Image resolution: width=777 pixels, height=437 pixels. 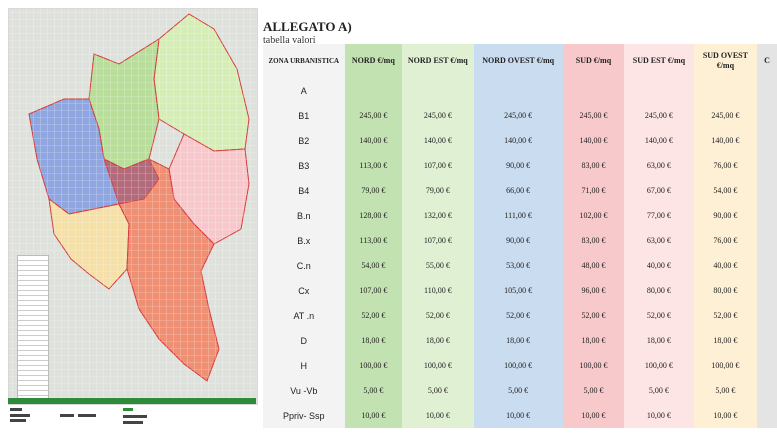 What do you see at coordinates (593, 190) in the screenshot?
I see `value-cell: 71,00 €` at bounding box center [593, 190].